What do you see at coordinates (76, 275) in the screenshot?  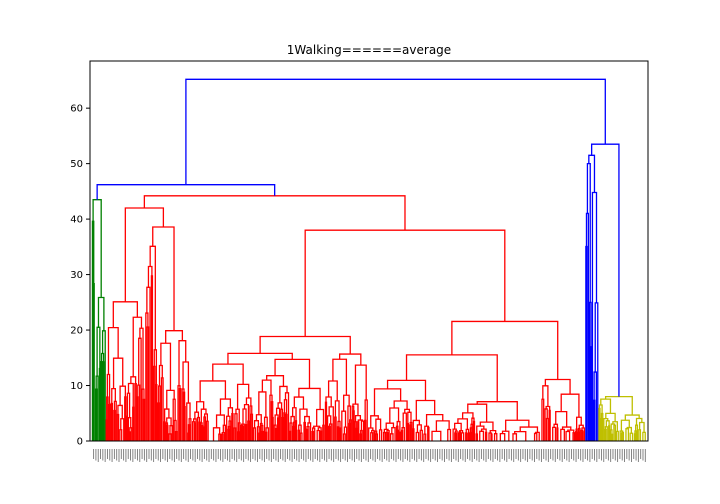 I see `y-tick-label: 30` at bounding box center [76, 275].